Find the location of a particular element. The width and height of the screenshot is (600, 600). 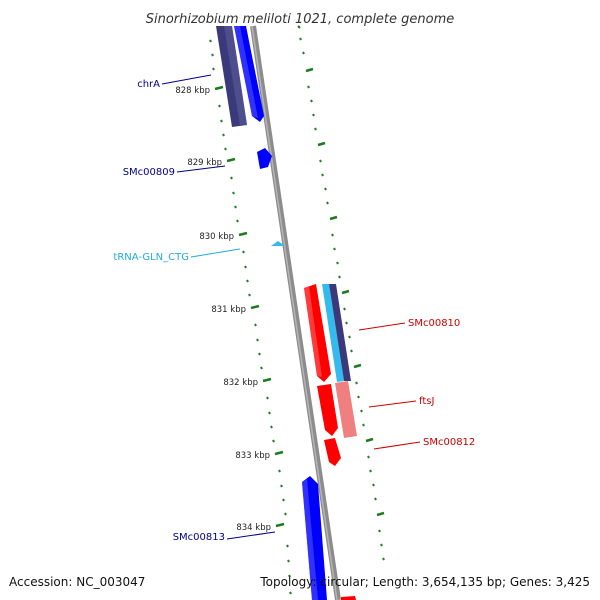

chra-label: chrA is located at coordinates (148, 84).